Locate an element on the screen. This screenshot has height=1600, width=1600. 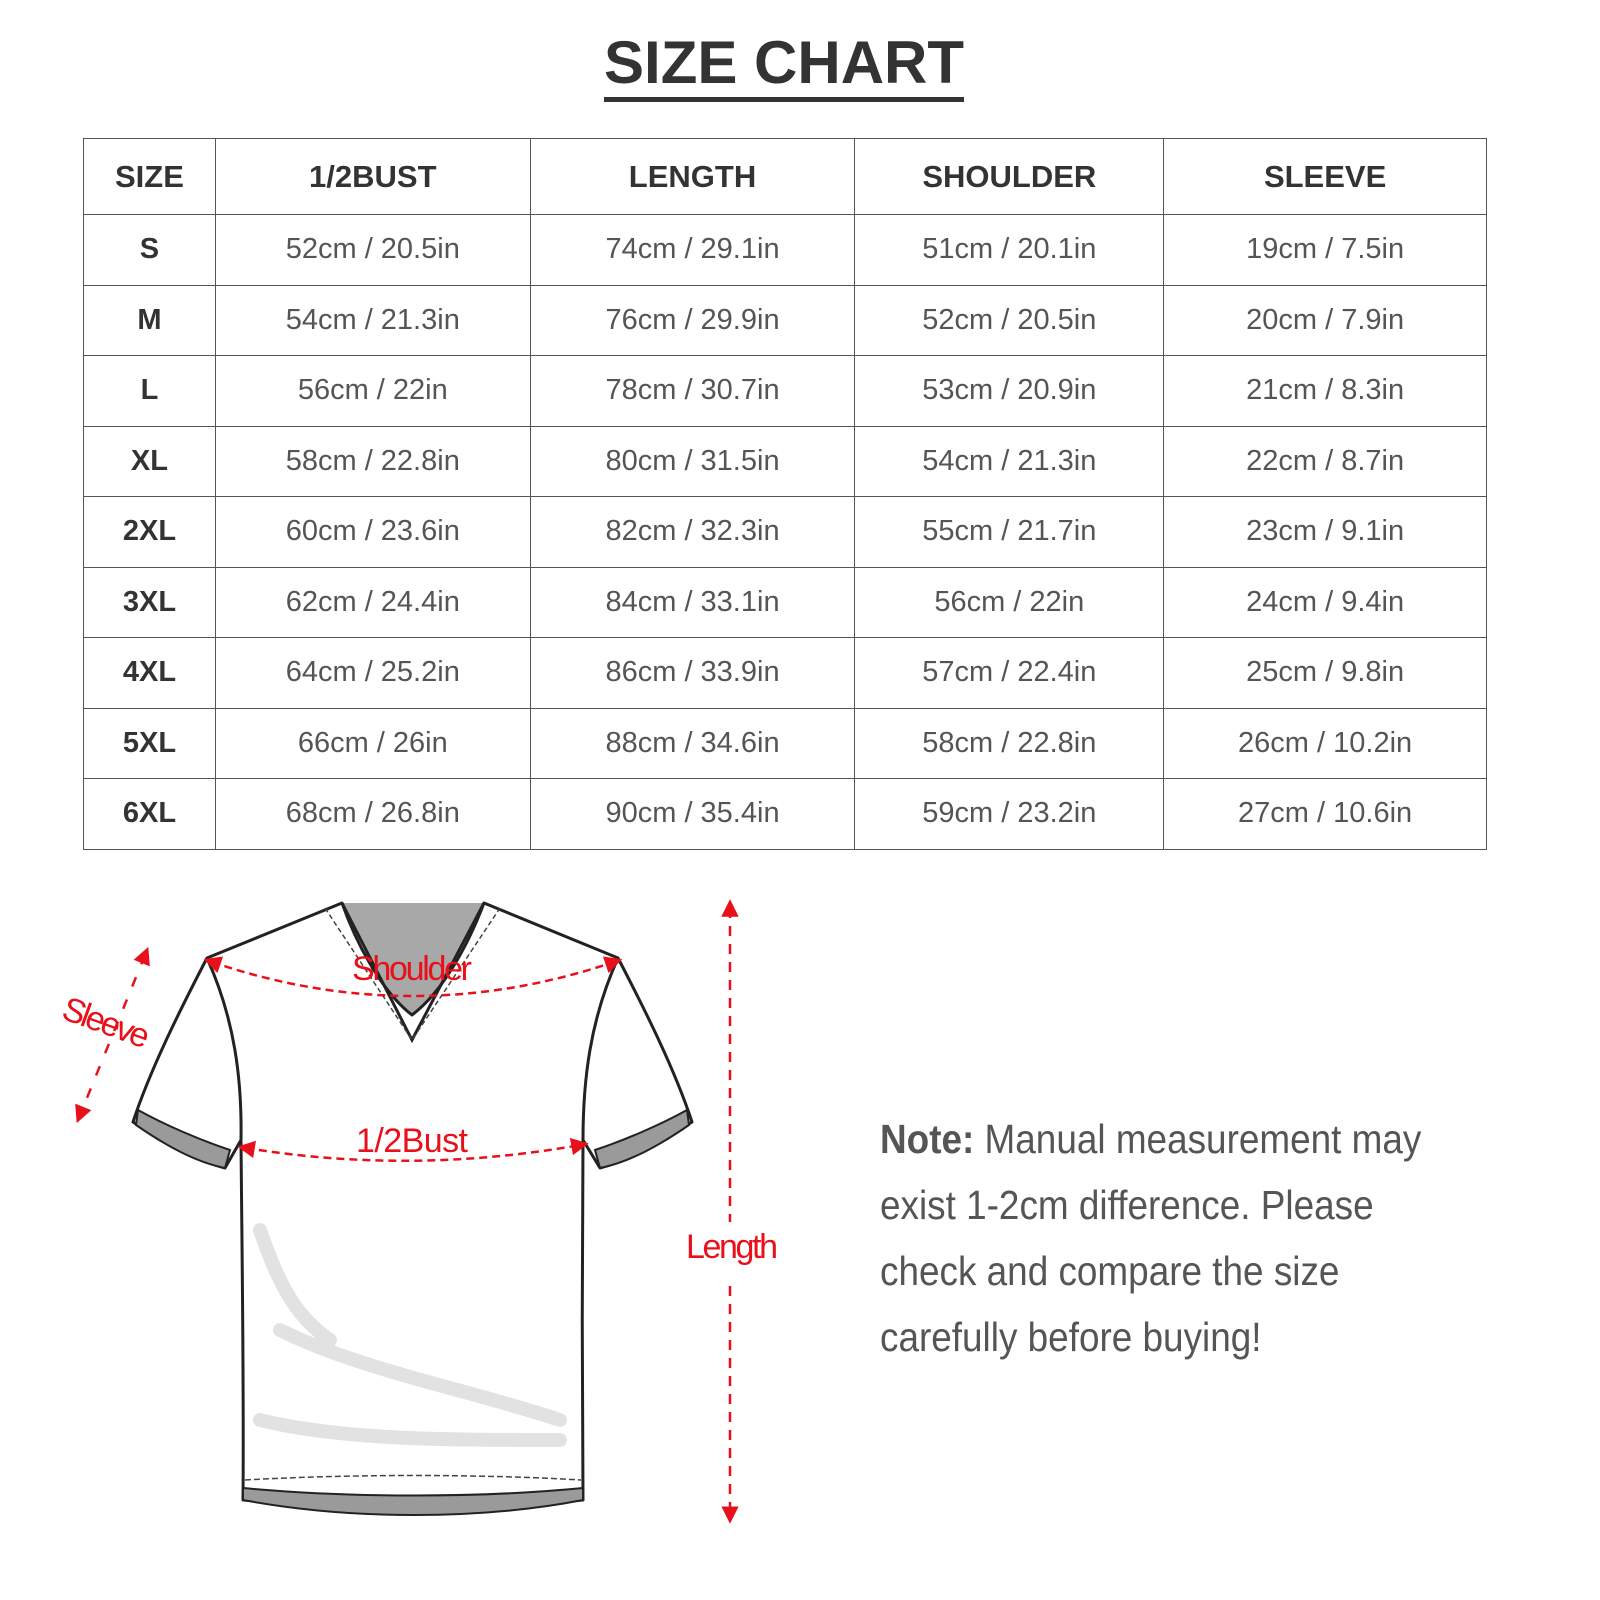
table-header-row: SIZE 1/2BUST LENGTH SHOULDER SLEEVE is located at coordinates (785, 176).